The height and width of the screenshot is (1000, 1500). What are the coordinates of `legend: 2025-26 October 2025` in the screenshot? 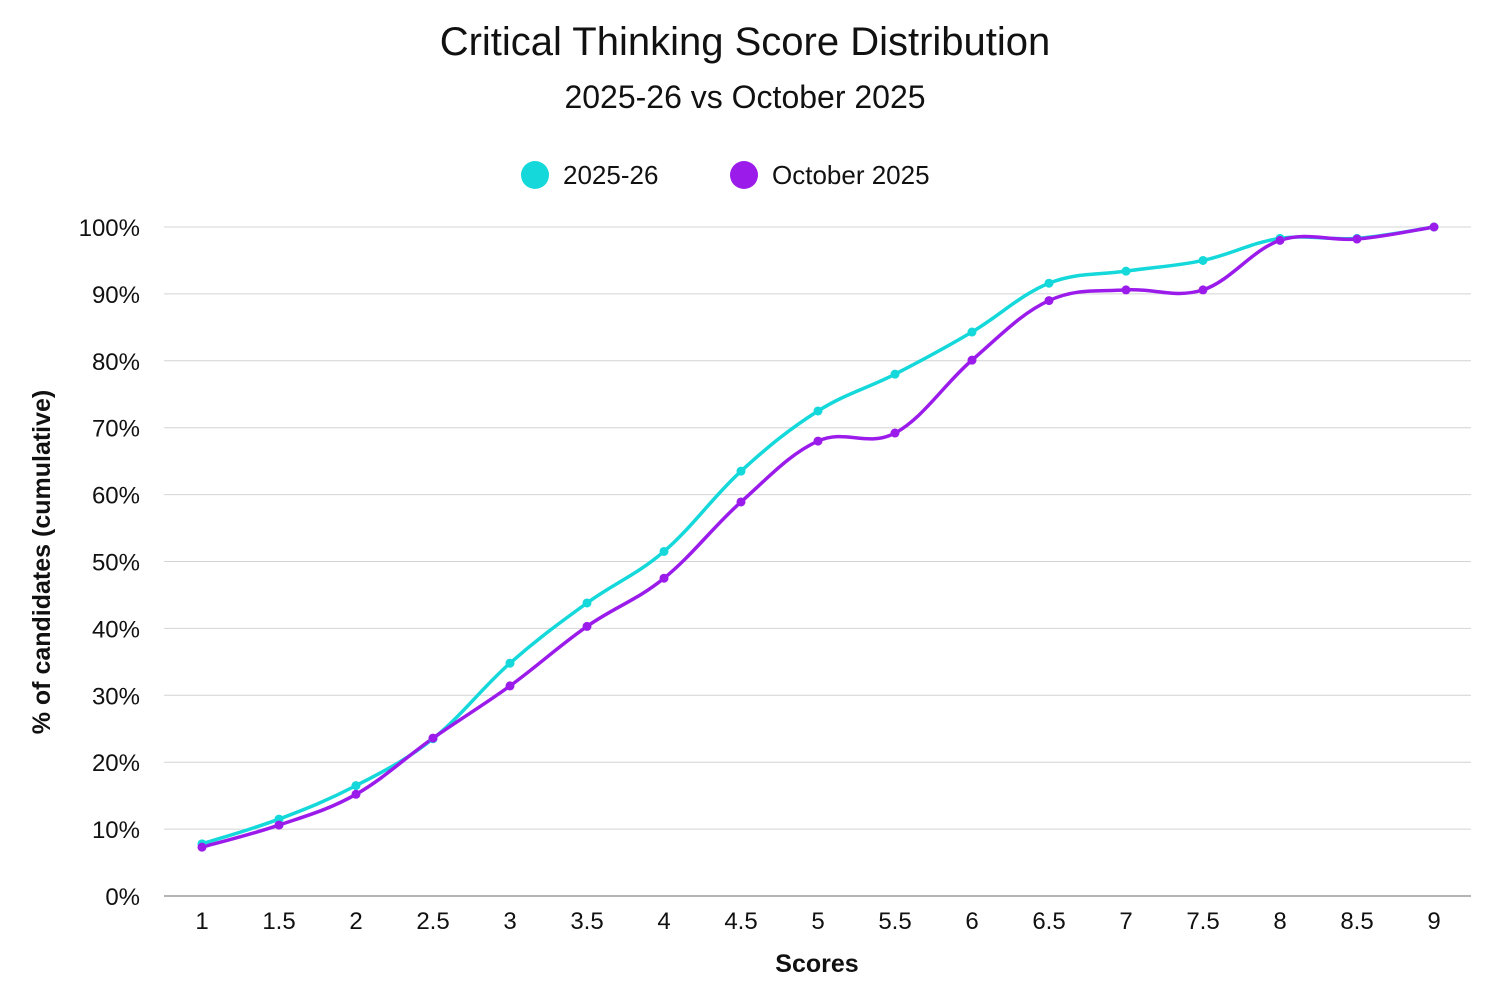 It's located at (725, 175).